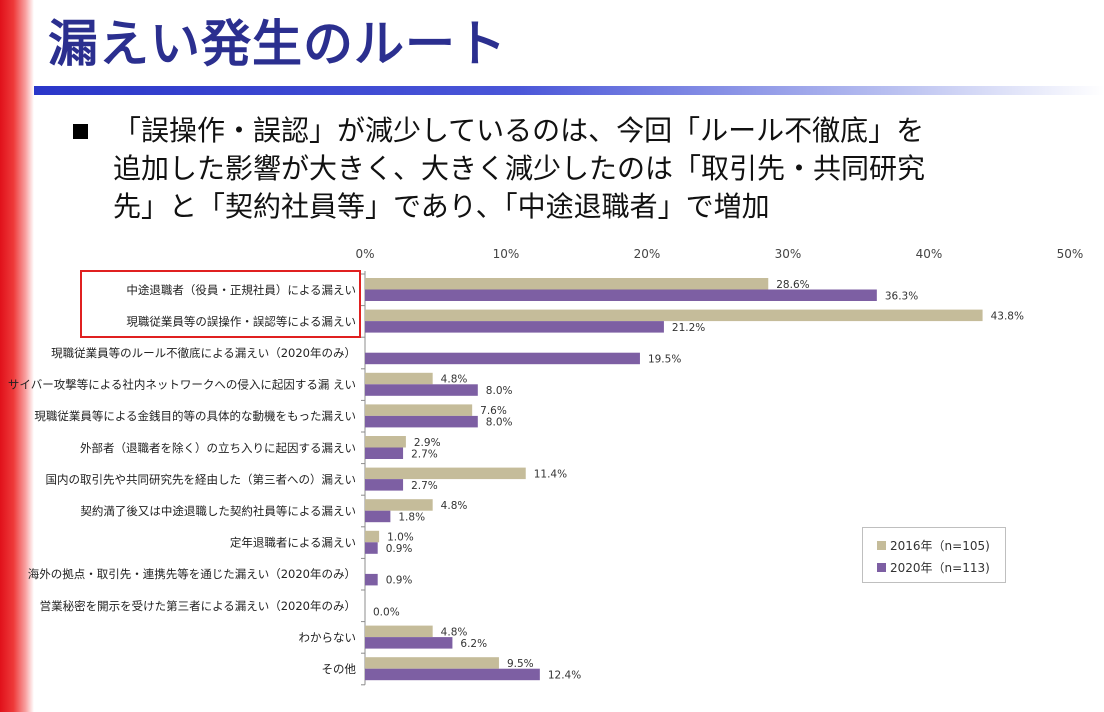 The height and width of the screenshot is (712, 1104). I want to click on x-tick-label: 50%, so click(1070, 254).